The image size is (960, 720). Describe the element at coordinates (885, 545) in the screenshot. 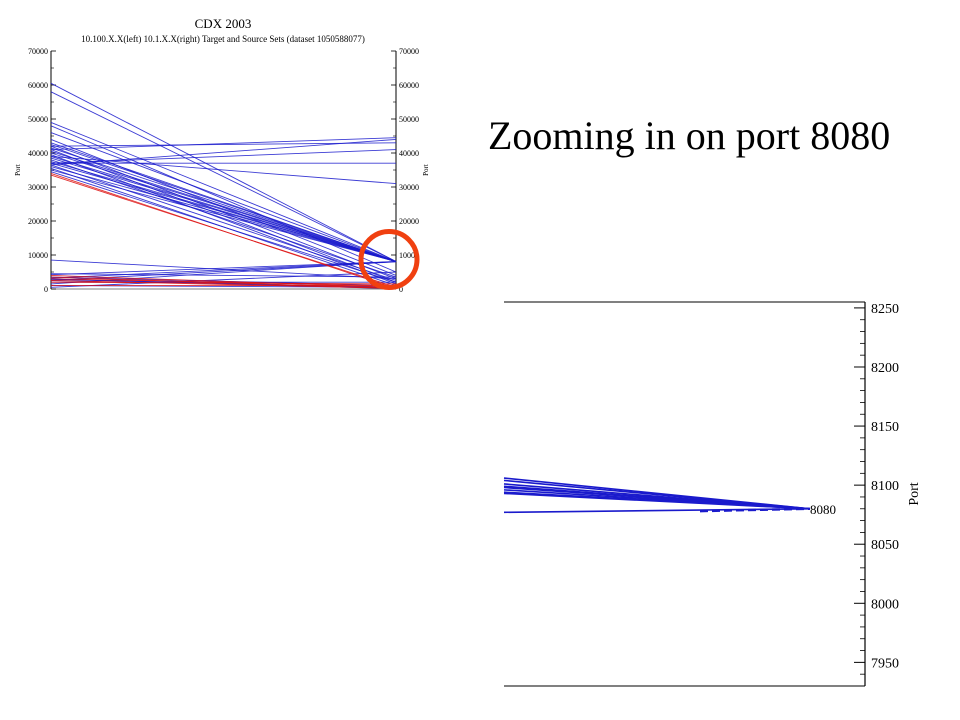

I see `zoom-tick-label: 8050` at that location.